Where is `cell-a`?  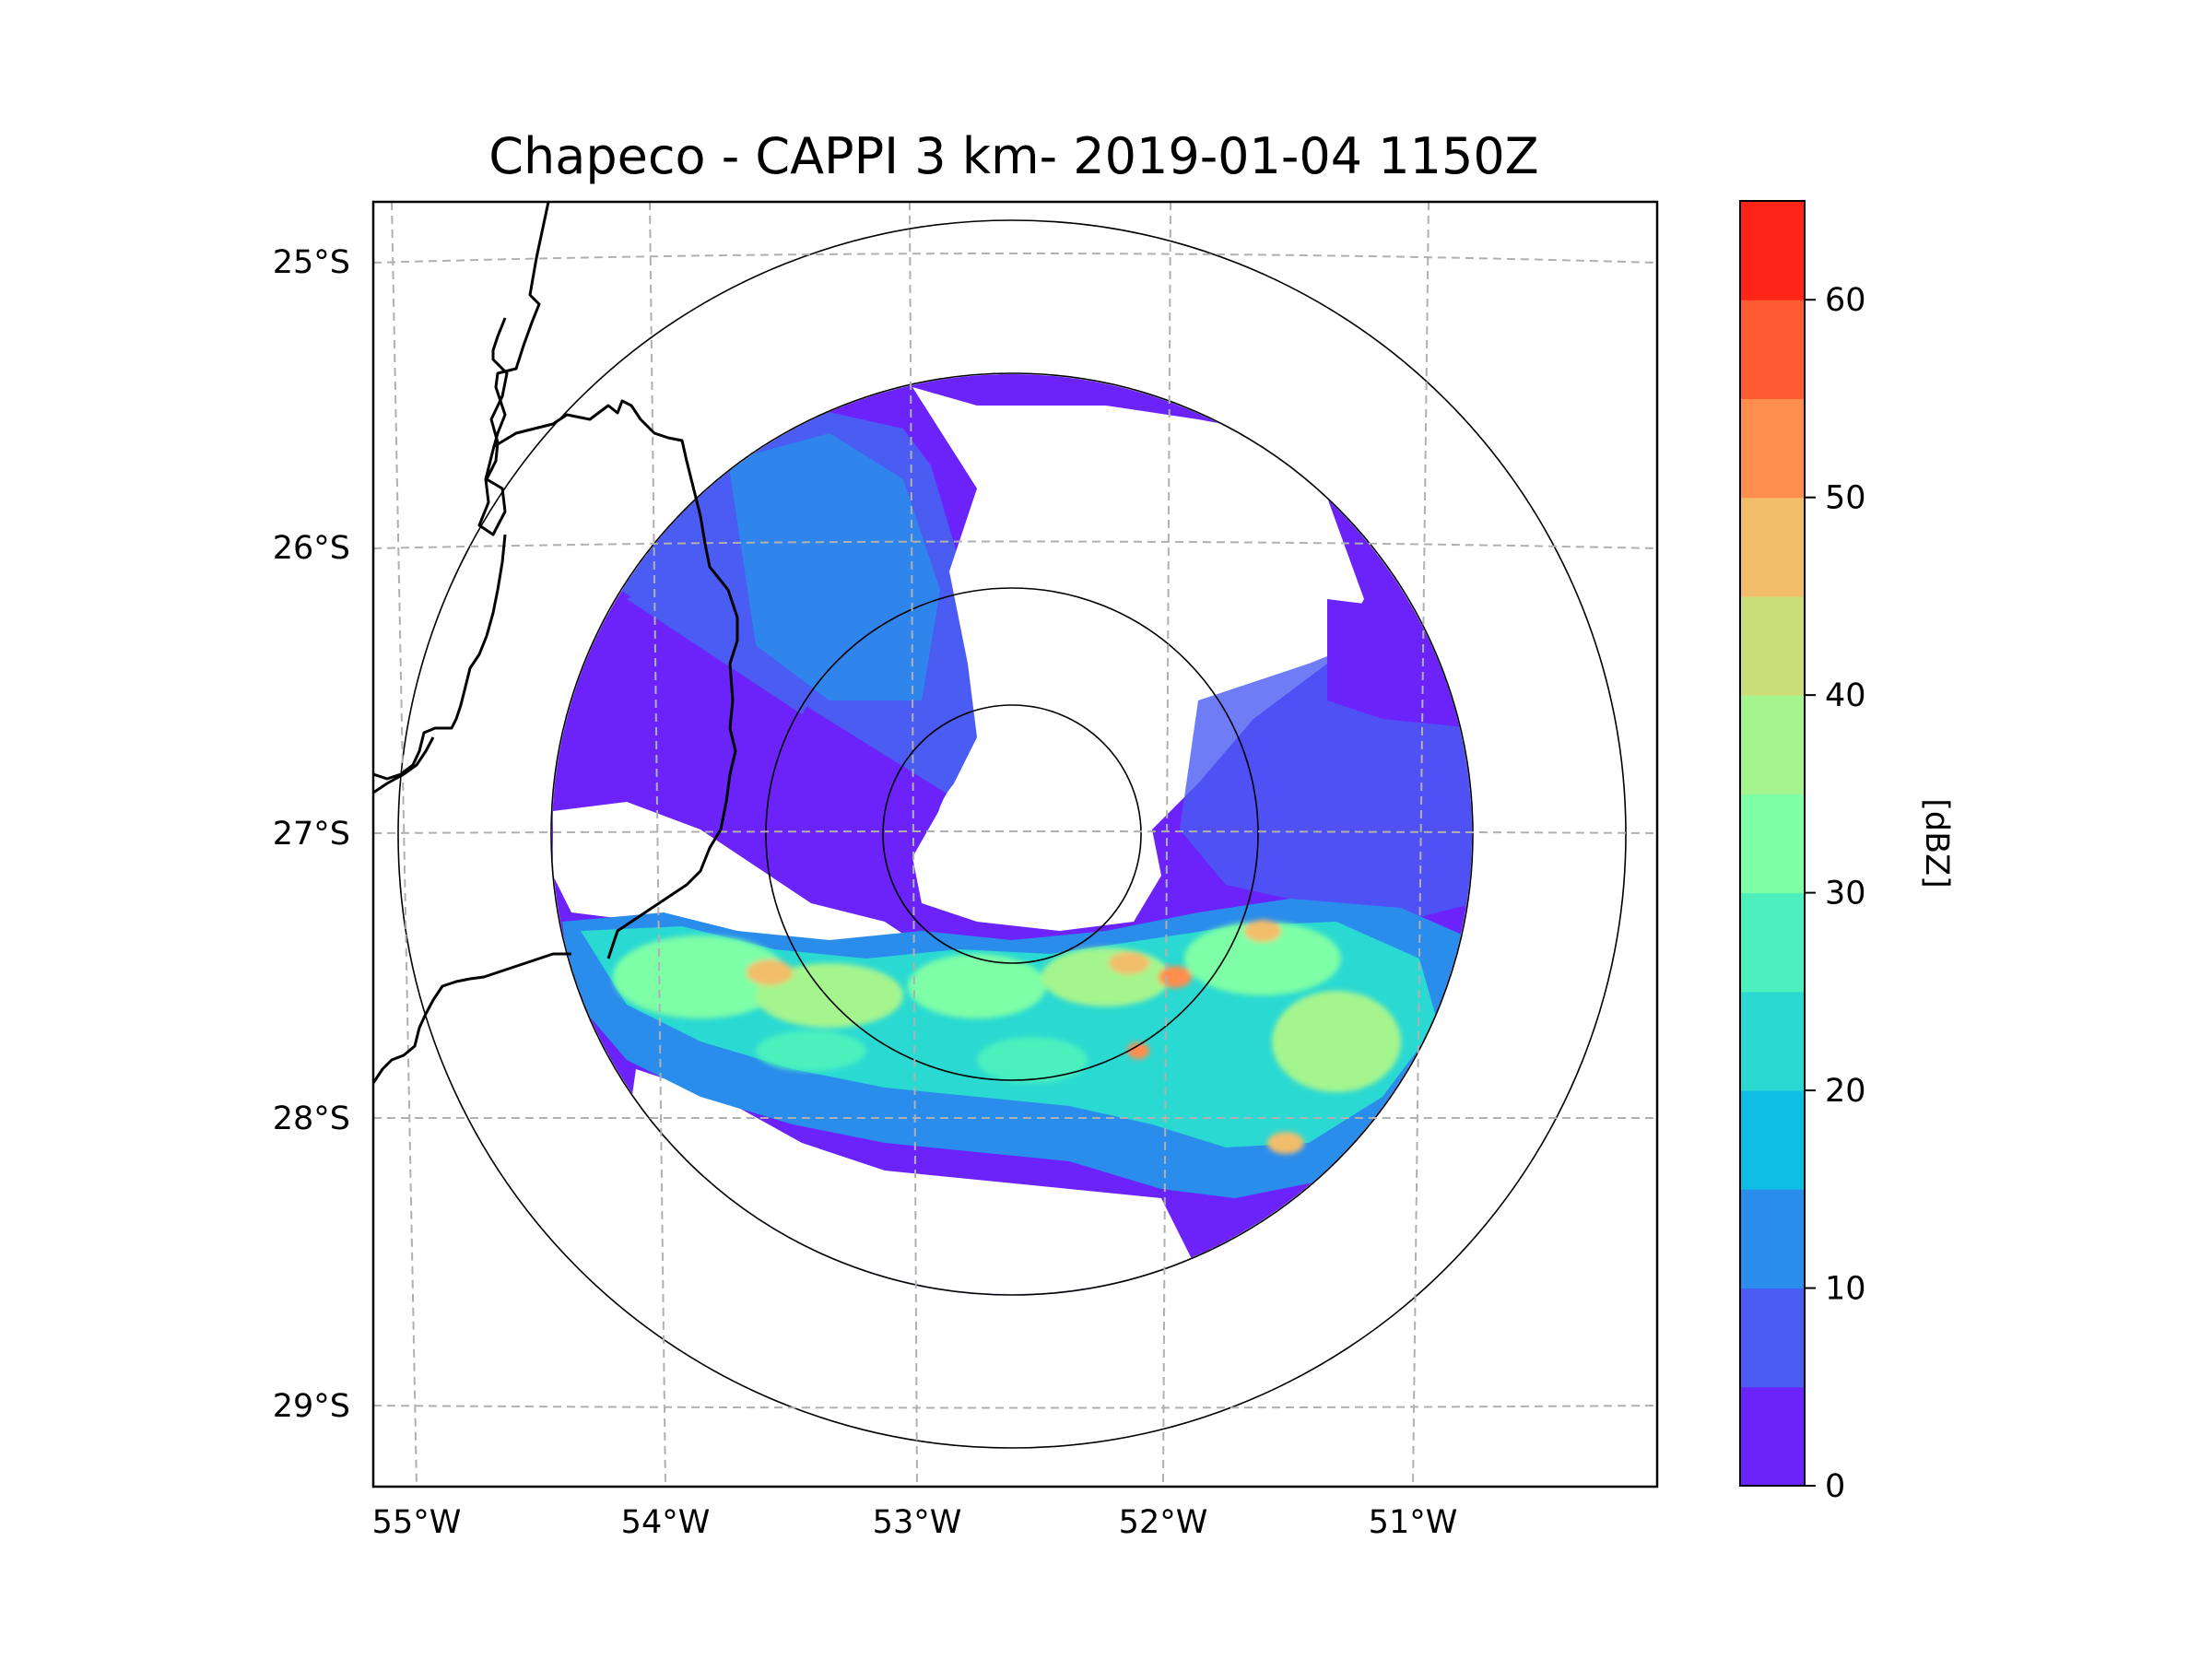
cell-a is located at coordinates (700, 976).